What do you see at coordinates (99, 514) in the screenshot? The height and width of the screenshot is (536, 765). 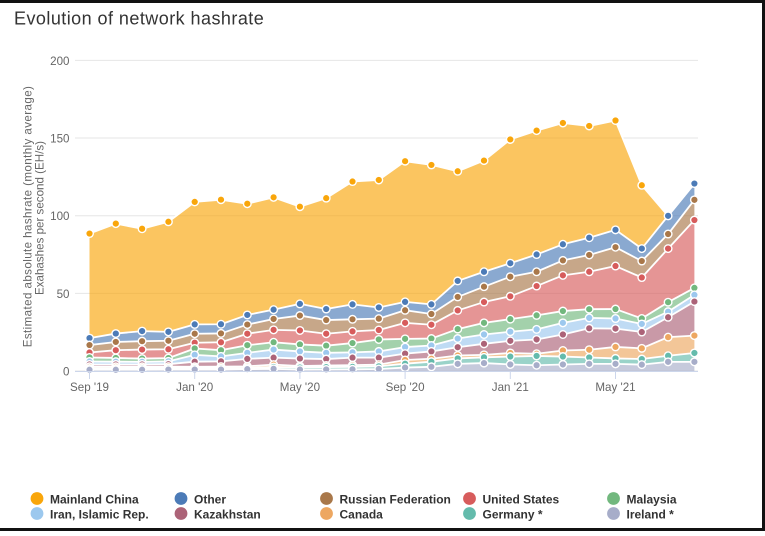 I see `svg-text: Iran, Islamic Rep.` at bounding box center [99, 514].